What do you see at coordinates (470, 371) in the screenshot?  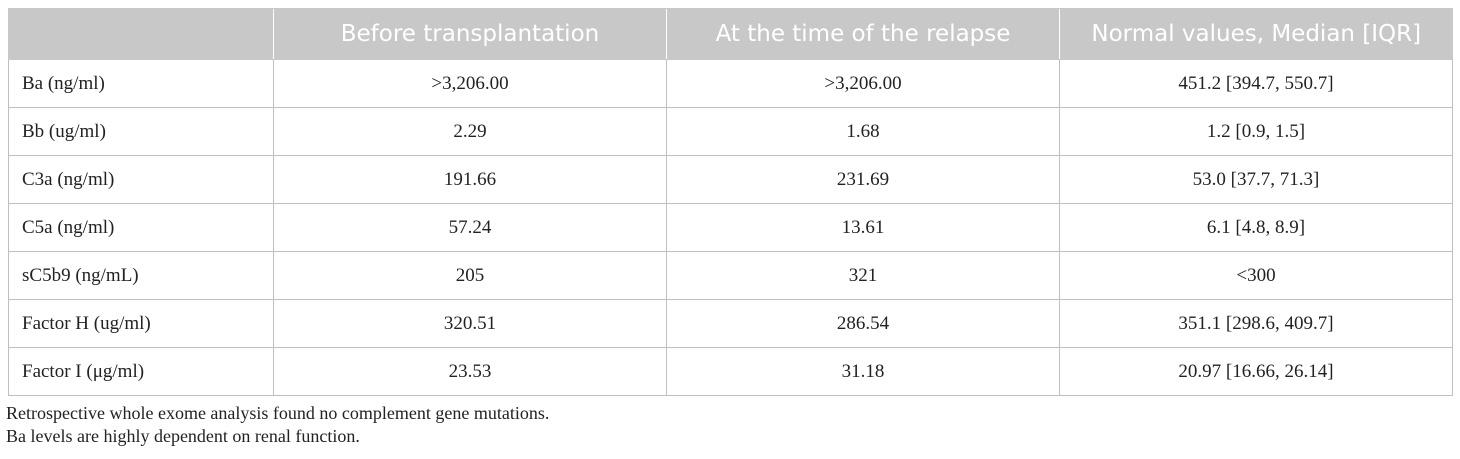 I see `table-cell: 23.53` at bounding box center [470, 371].